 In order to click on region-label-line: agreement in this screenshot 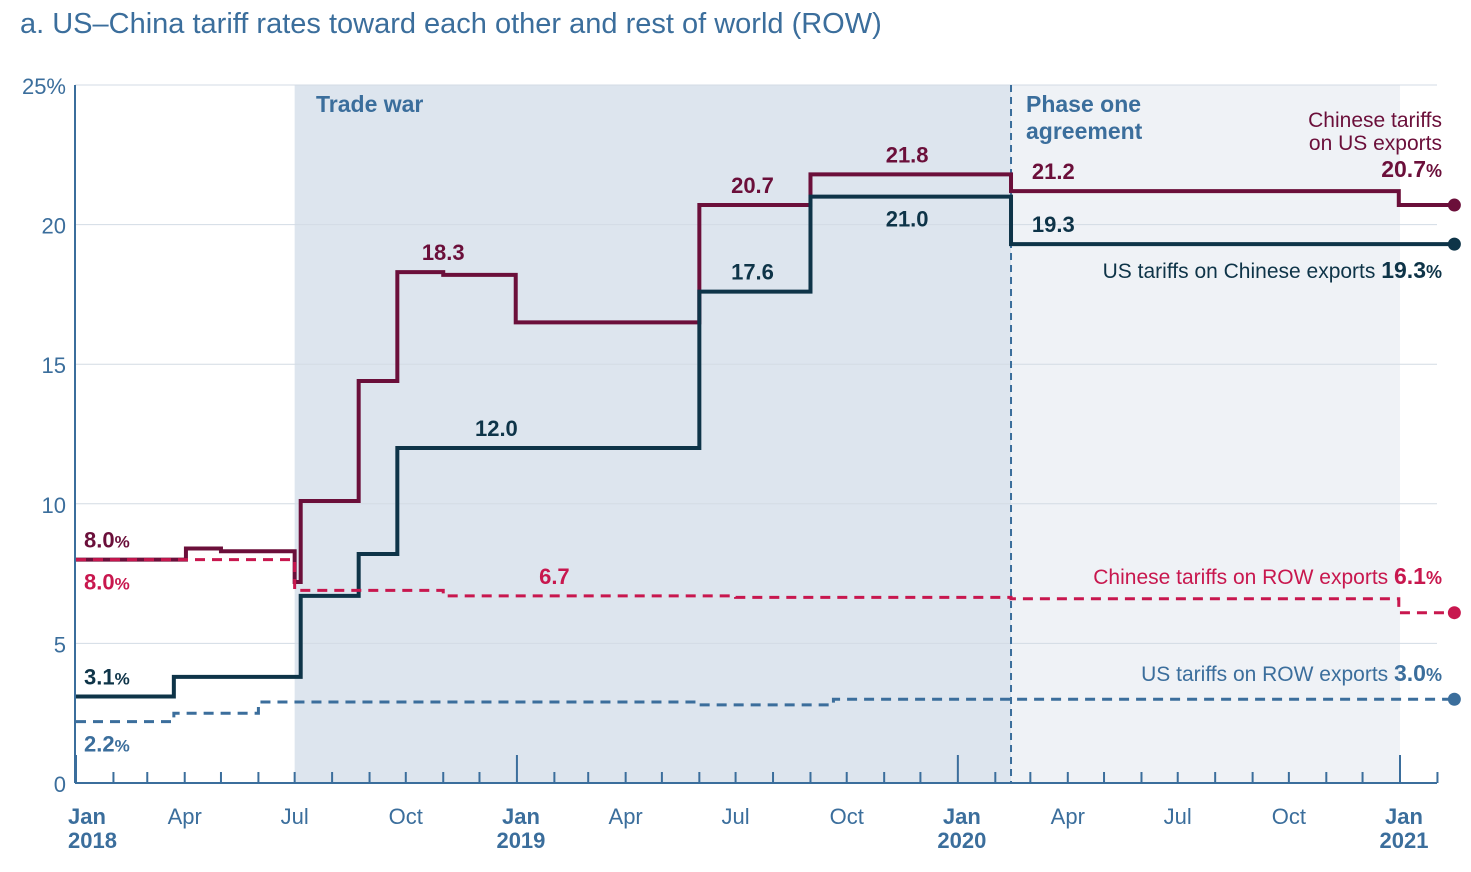, I will do `click(1084, 131)`.